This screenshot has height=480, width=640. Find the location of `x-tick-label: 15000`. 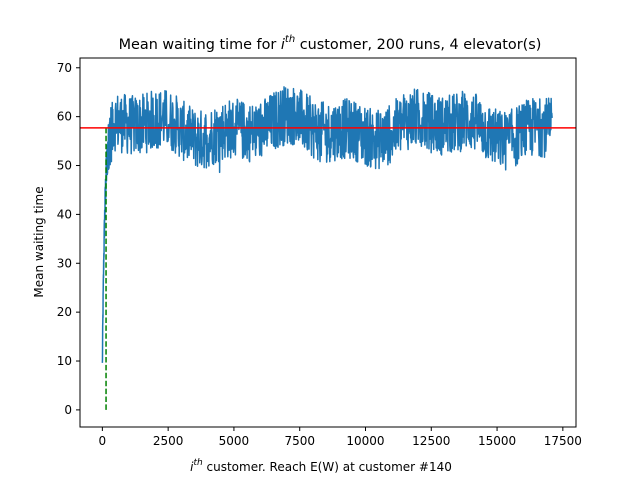

x-tick-label: 15000 is located at coordinates (497, 441).